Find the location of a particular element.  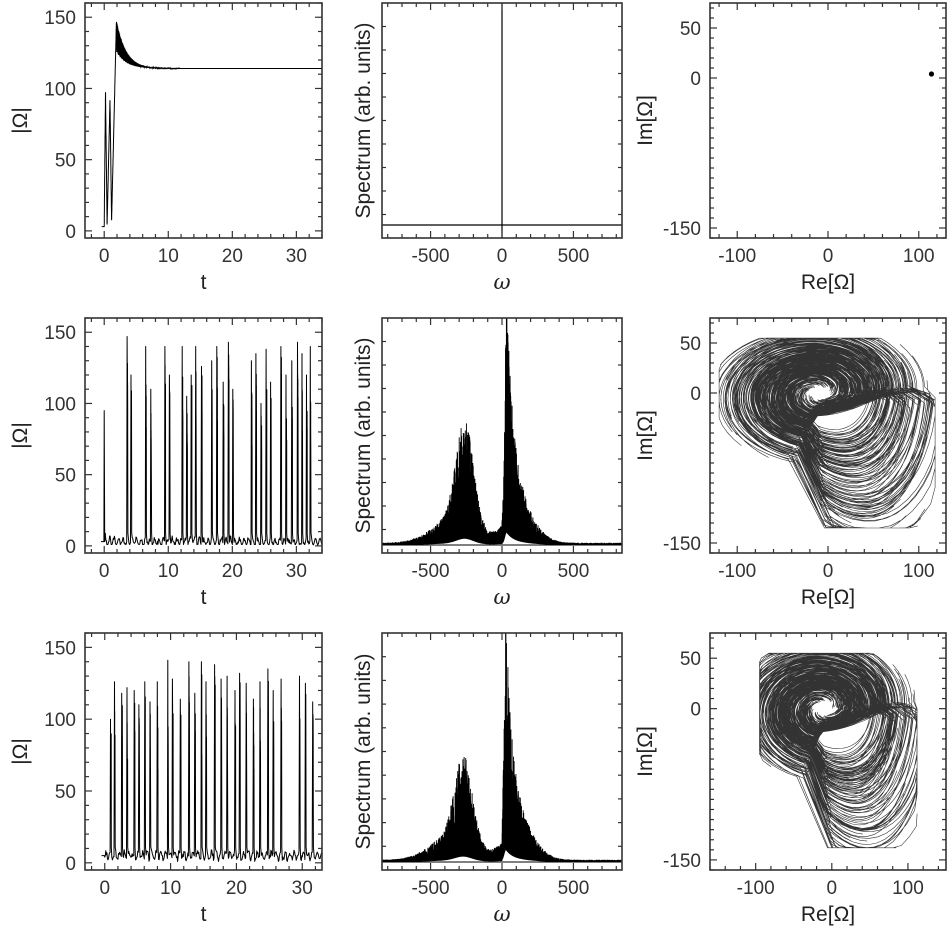

fixed-point is located at coordinates (931, 74).